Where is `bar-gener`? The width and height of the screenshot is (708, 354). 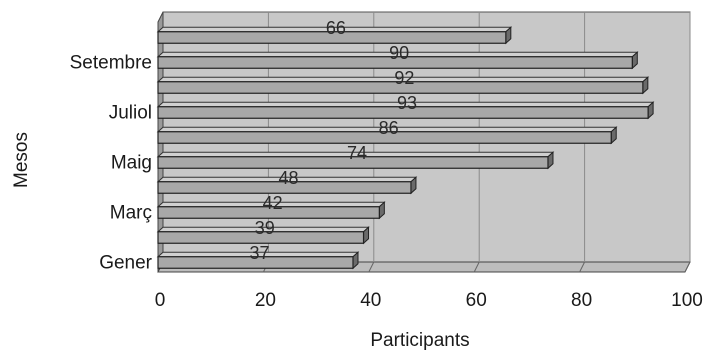 bar-gener is located at coordinates (258, 260).